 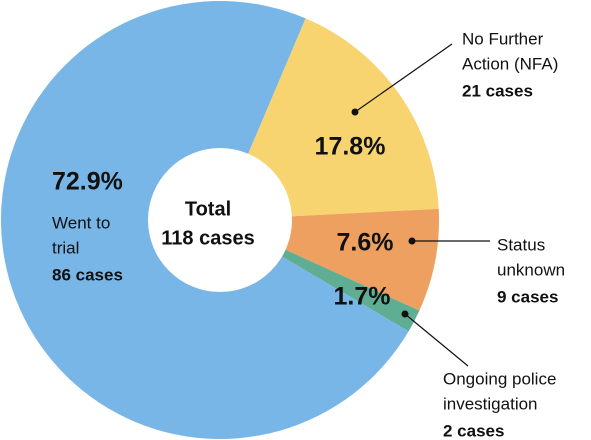 What do you see at coordinates (497, 90) in the screenshot?
I see `case-label: 21 cases` at bounding box center [497, 90].